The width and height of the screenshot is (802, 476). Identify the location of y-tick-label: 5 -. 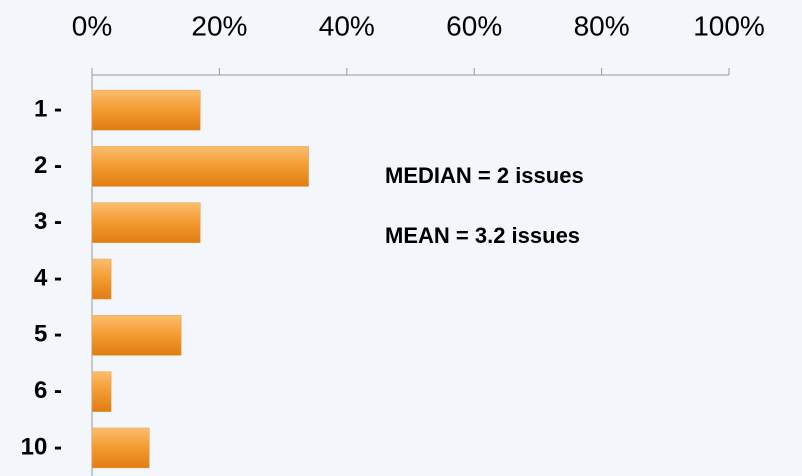
(48, 334).